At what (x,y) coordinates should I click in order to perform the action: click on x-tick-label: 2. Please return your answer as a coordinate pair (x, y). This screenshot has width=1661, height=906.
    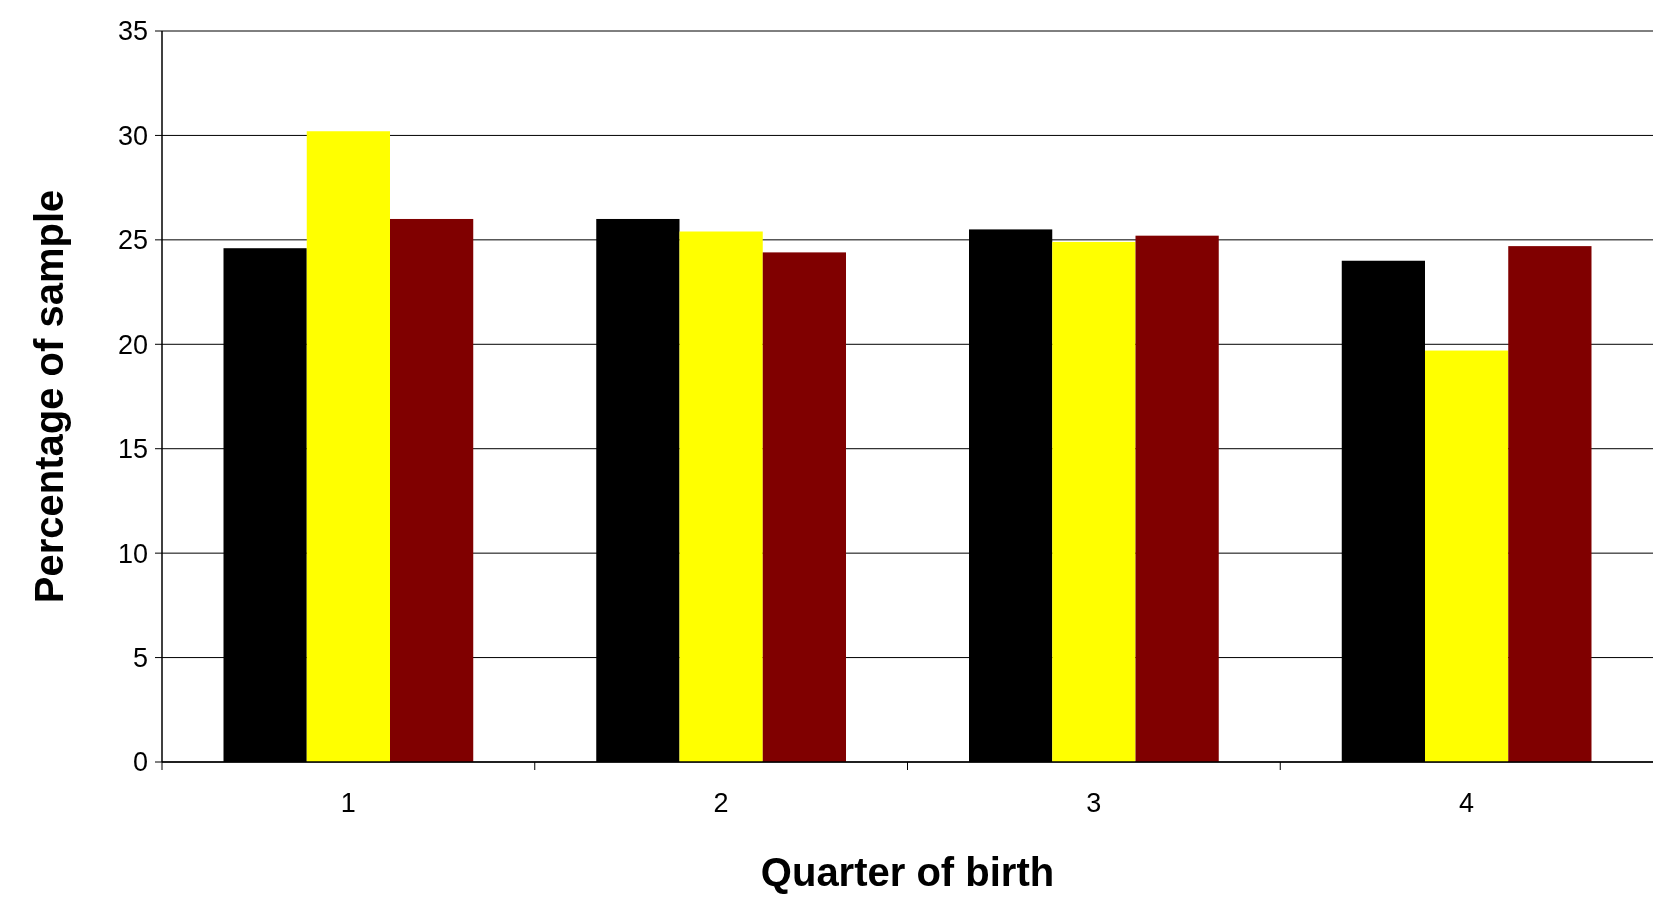
    Looking at the image, I should click on (721, 803).